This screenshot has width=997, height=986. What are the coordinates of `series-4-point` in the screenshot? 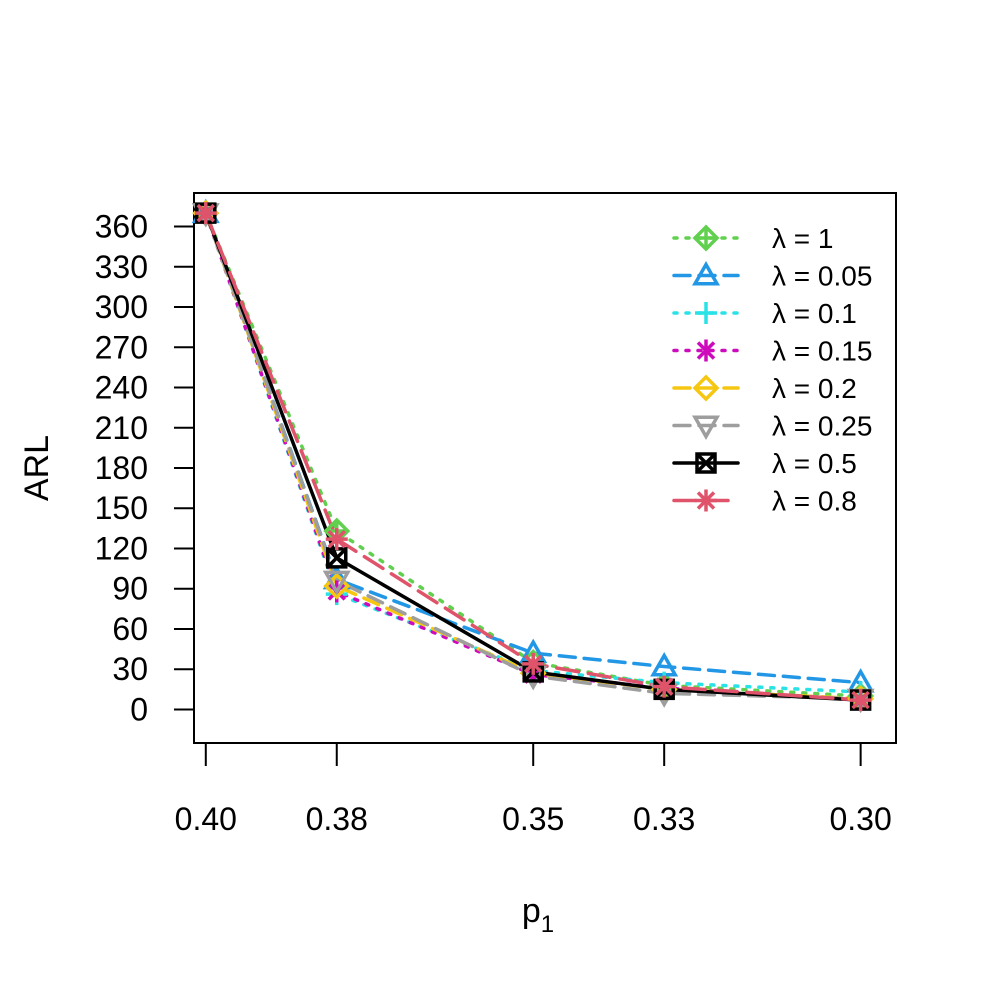 It's located at (337, 586).